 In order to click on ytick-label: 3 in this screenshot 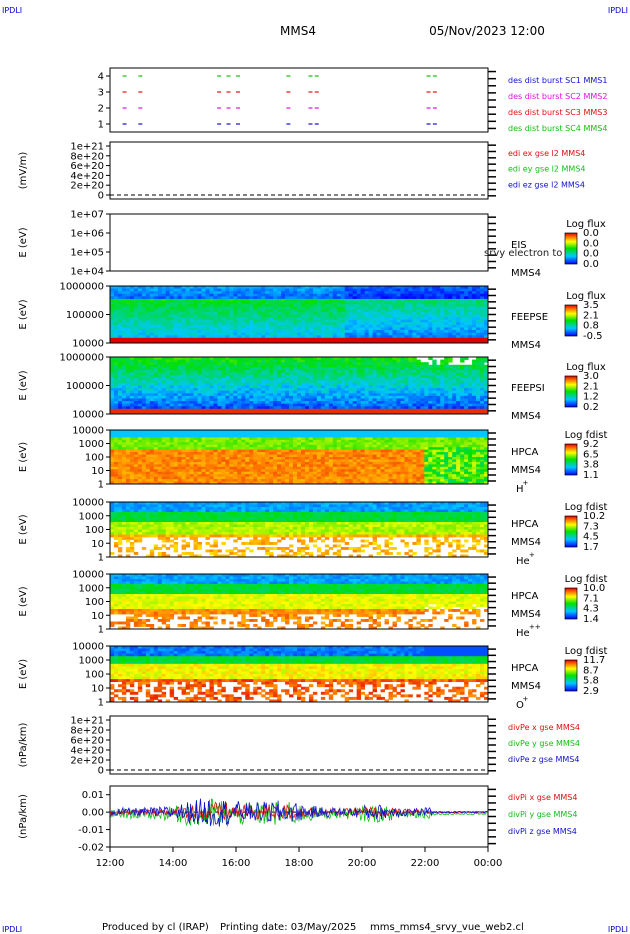, I will do `click(101, 93)`.